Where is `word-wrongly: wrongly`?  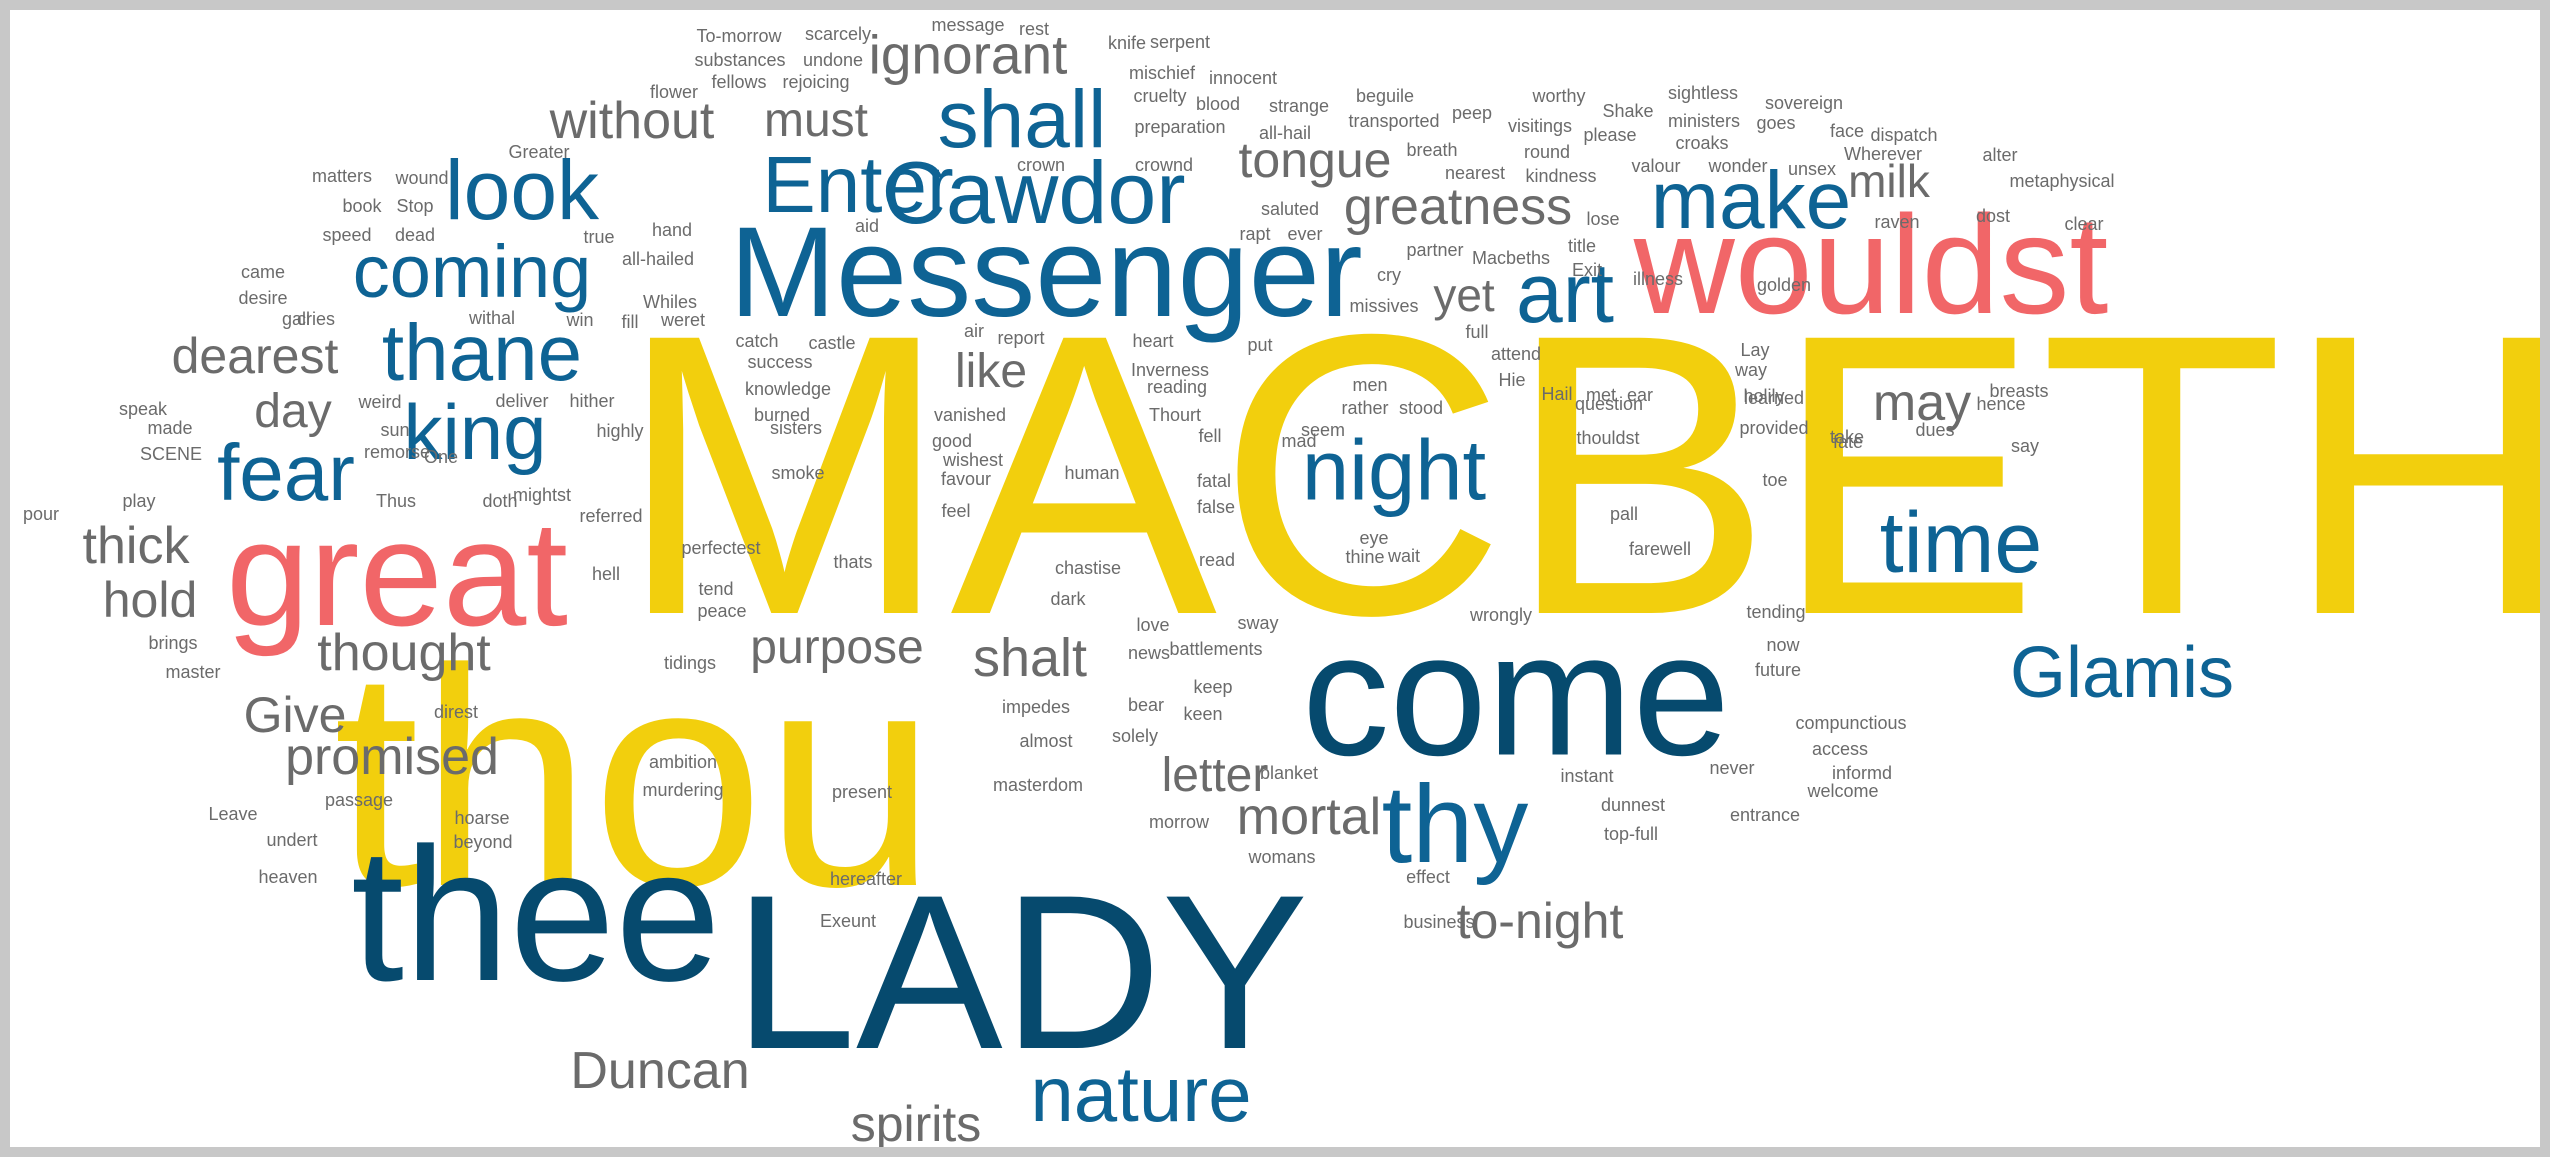 word-wrongly: wrongly is located at coordinates (1501, 615).